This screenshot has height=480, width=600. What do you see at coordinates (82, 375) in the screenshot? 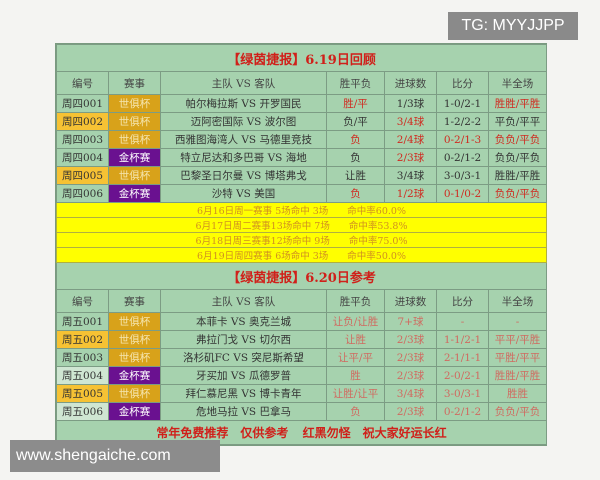
I see `match-id: 周五004` at bounding box center [82, 375].